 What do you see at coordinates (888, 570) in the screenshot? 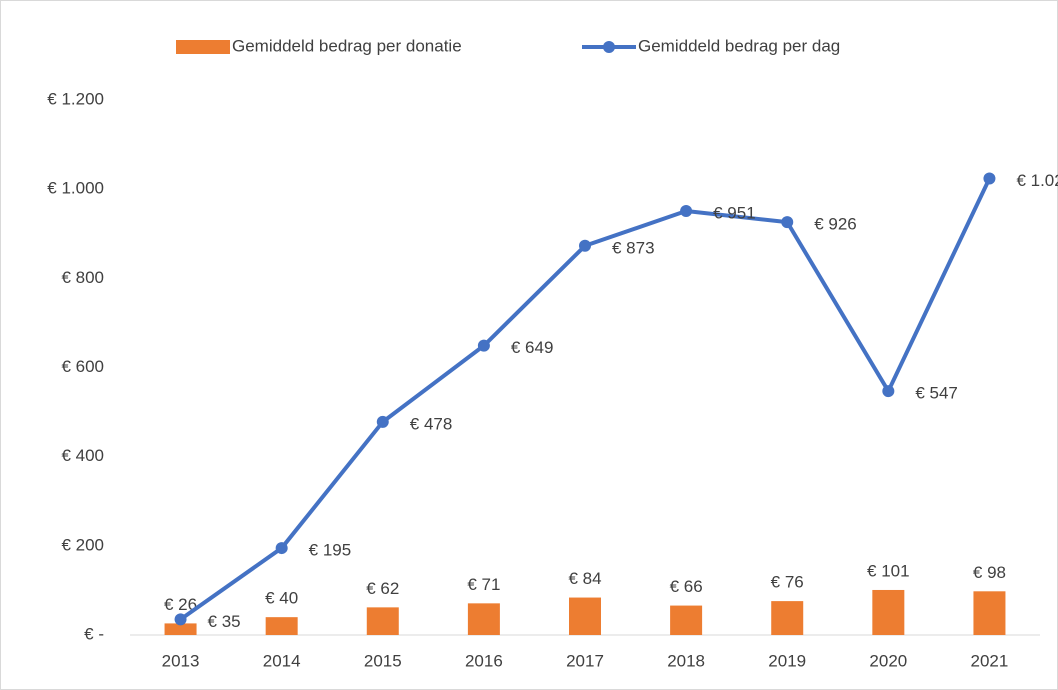
I see `bar-value-label: € 101` at bounding box center [888, 570].